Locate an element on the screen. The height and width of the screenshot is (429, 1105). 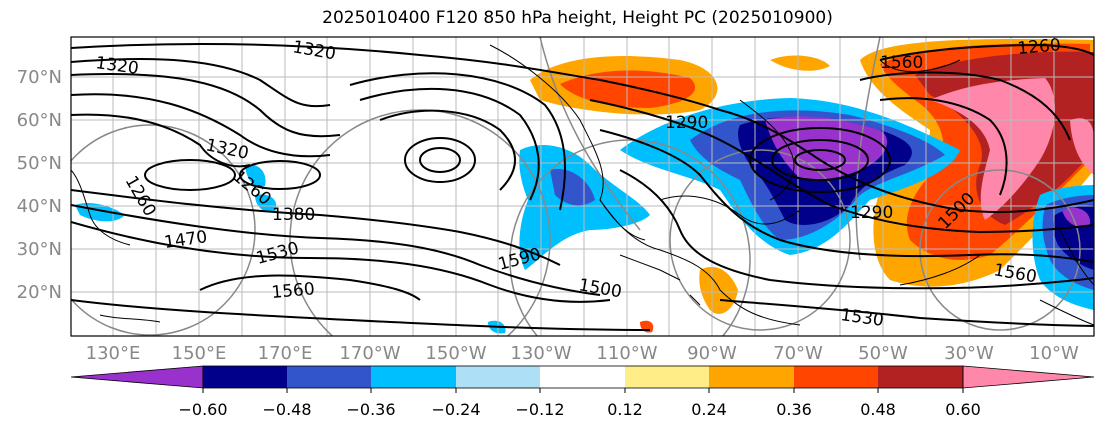
colorbar-tick-label: −0.12 is located at coordinates (540, 409).